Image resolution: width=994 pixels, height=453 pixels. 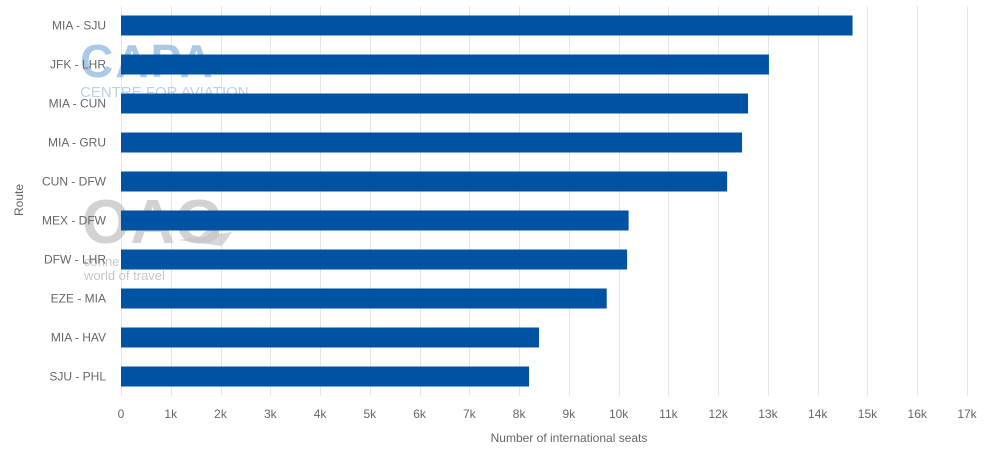 I want to click on x-tick-label-5: 5k, so click(x=370, y=414).